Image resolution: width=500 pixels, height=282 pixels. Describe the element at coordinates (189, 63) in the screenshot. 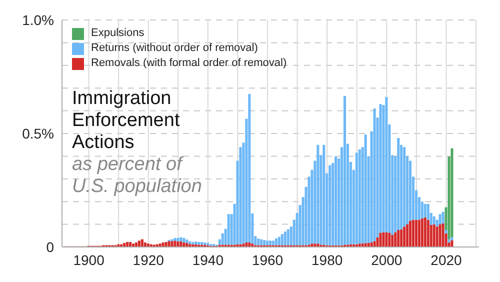

I see `legend-label: Removals (with formal order of removal)` at that location.